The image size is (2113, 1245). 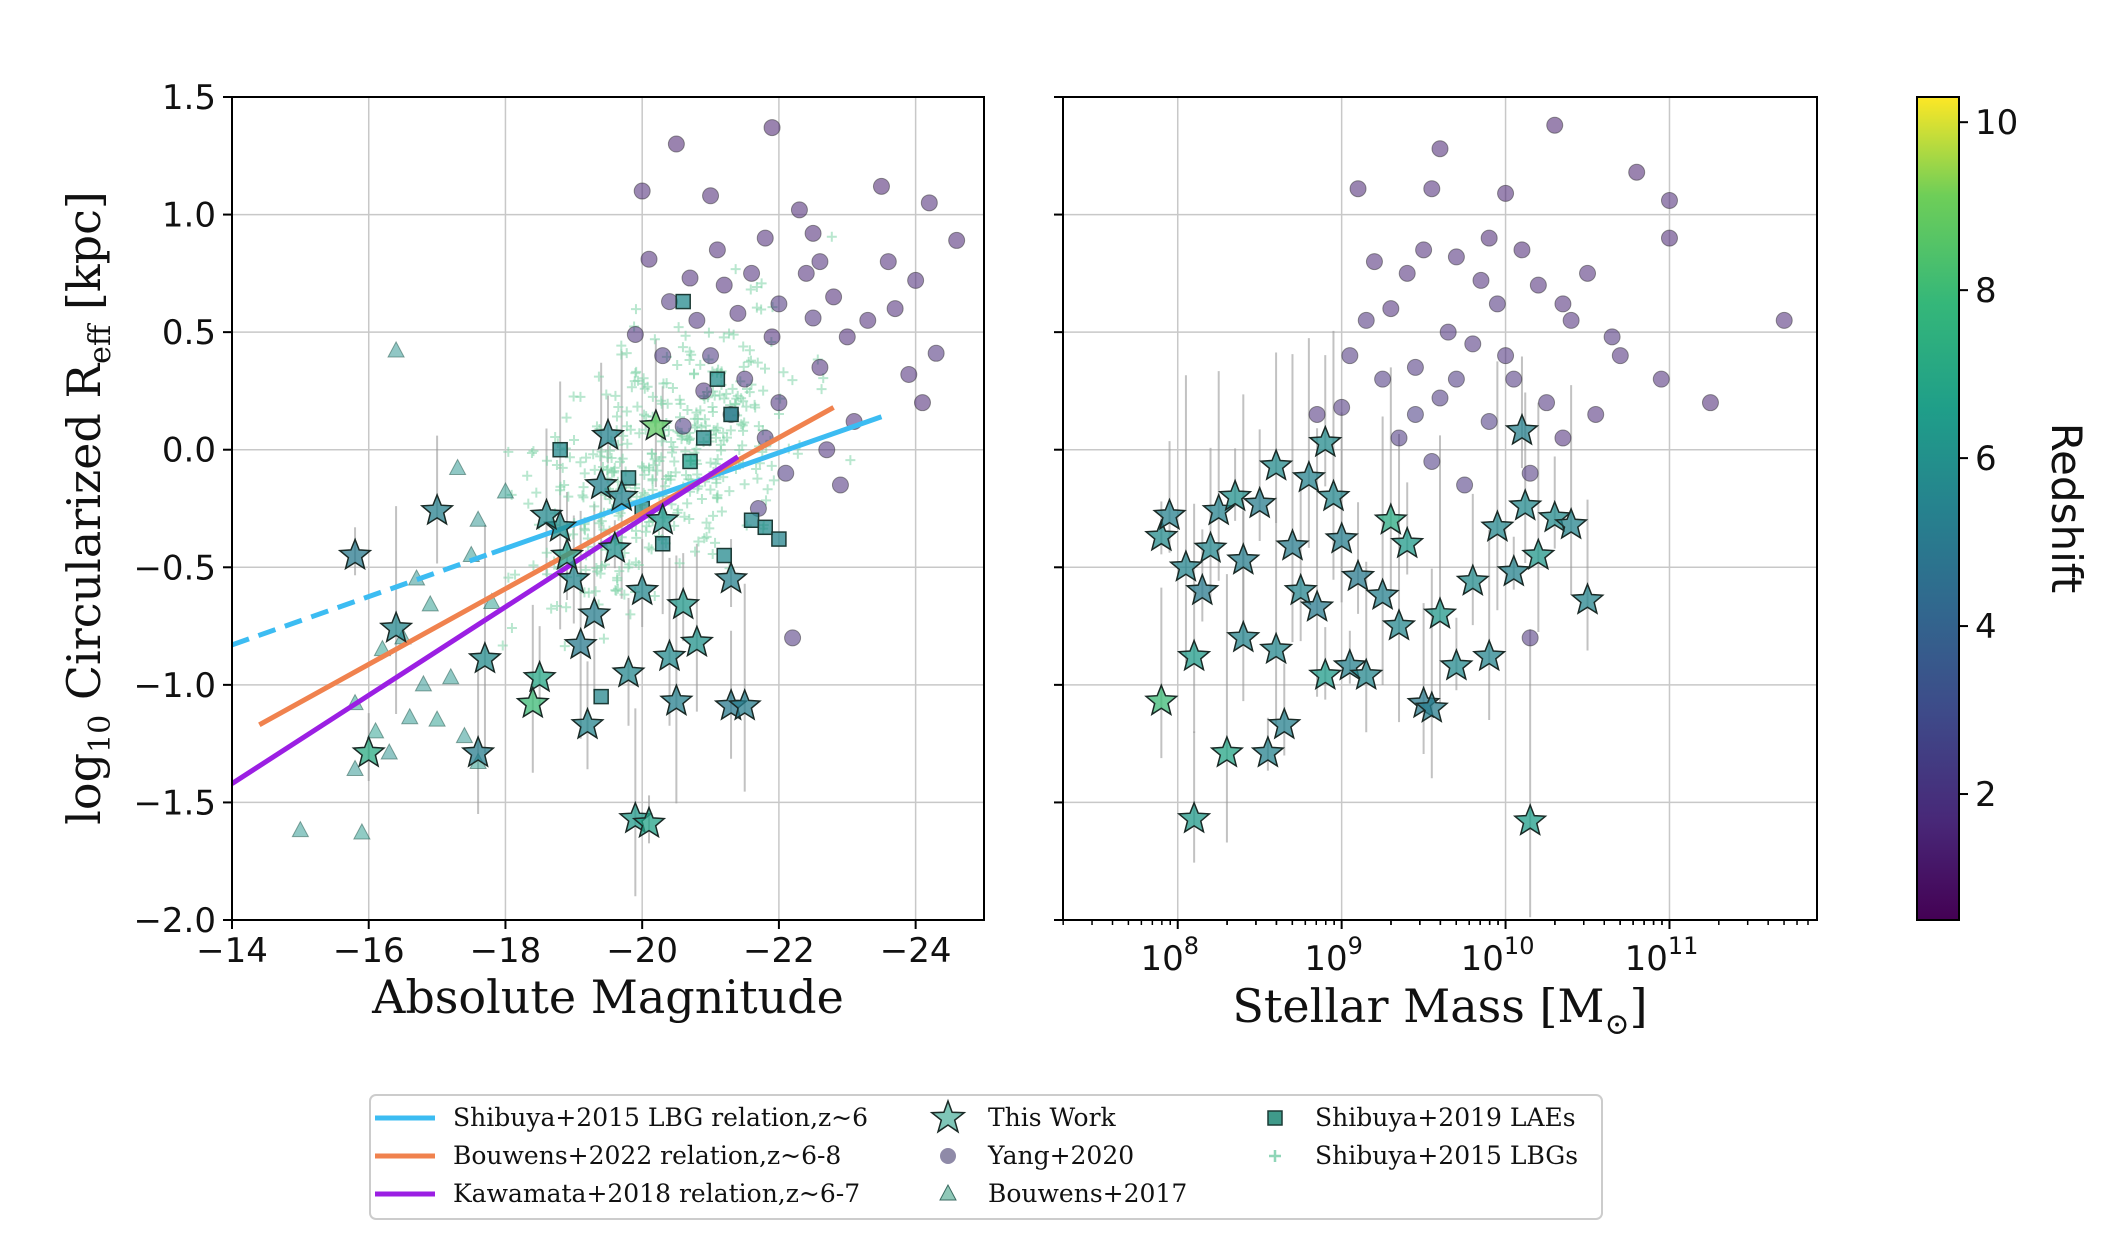 I want to click on legend-label: Bouwens+2022 relation,z~6-8, so click(x=647, y=1155).